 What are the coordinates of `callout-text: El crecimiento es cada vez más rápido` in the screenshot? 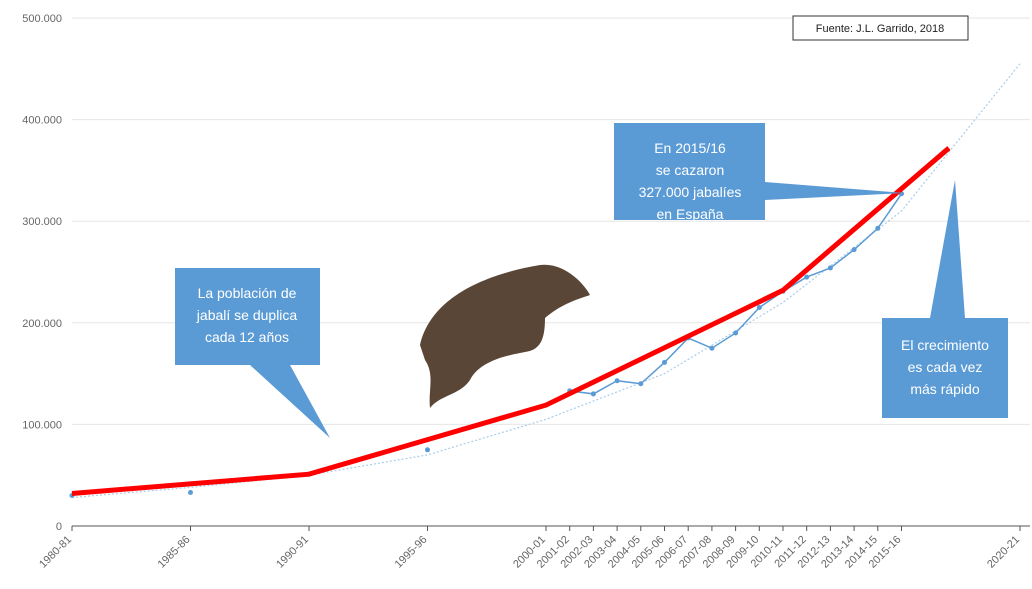 It's located at (945, 367).